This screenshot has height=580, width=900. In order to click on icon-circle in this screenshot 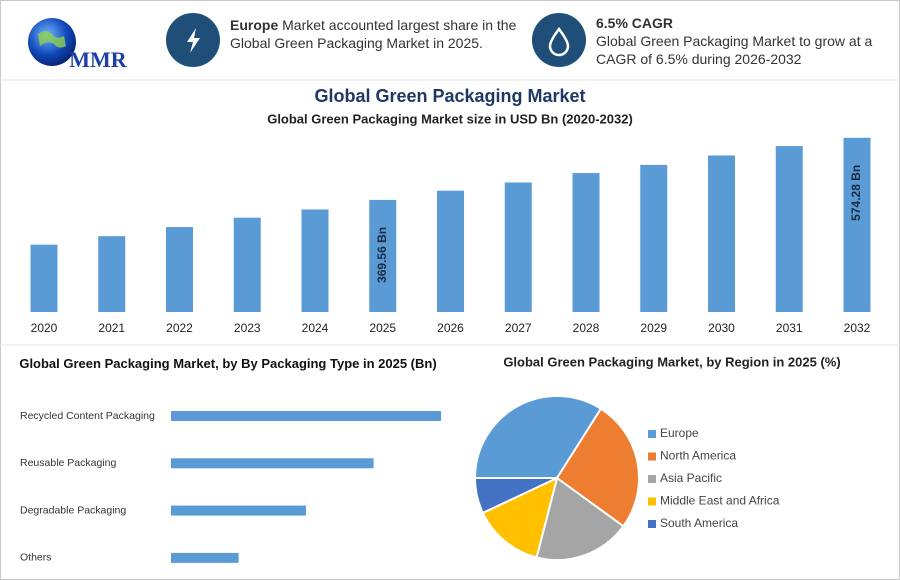, I will do `click(559, 40)`.